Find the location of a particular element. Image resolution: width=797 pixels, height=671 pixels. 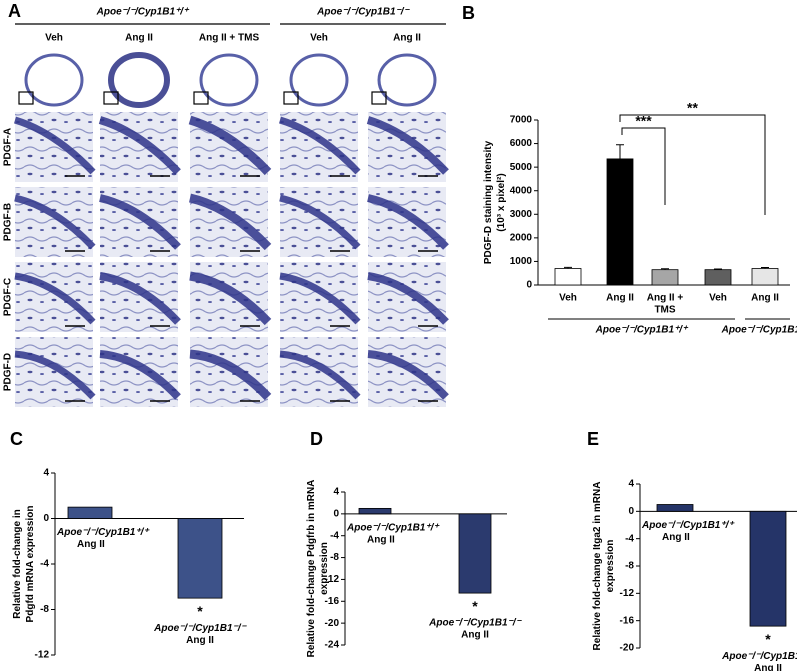

panel-letter: C is located at coordinates (16, 439).